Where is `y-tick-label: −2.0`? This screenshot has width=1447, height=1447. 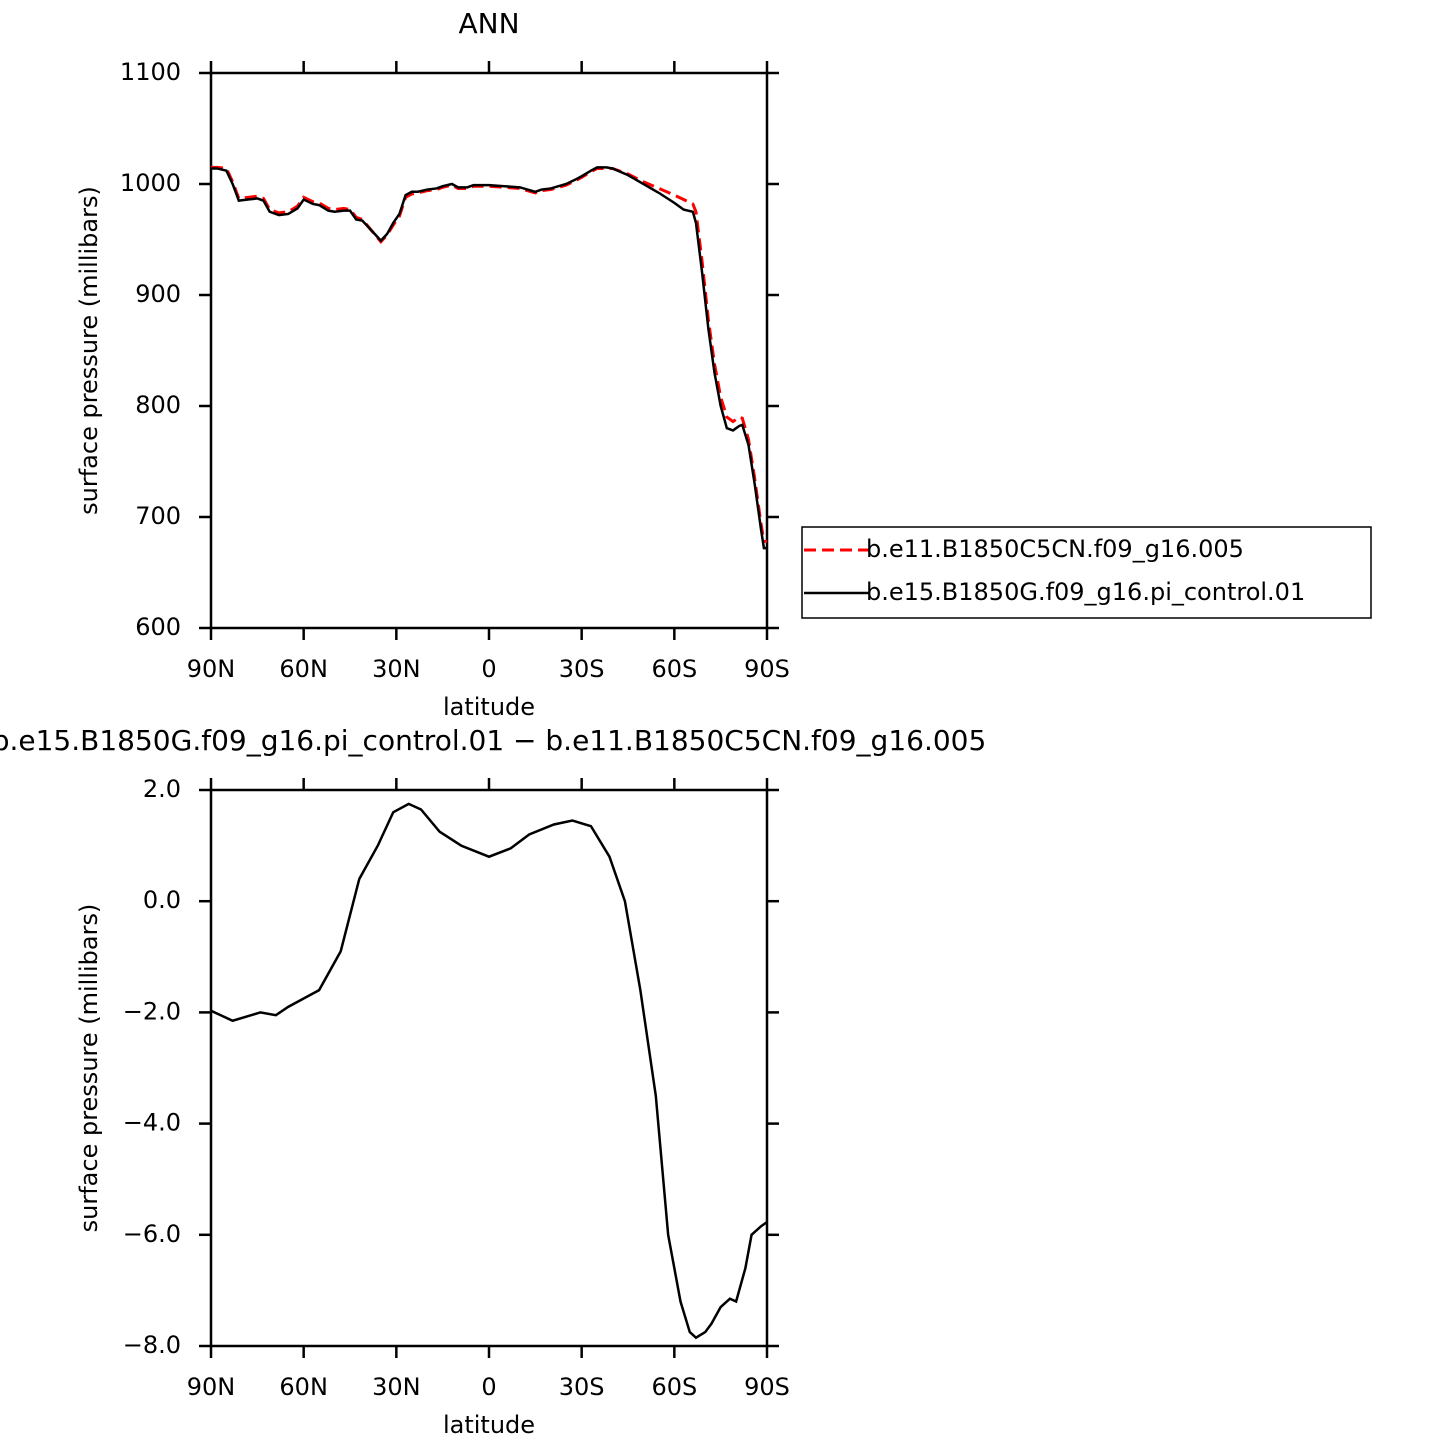
y-tick-label: −2.0 is located at coordinates (152, 1011).